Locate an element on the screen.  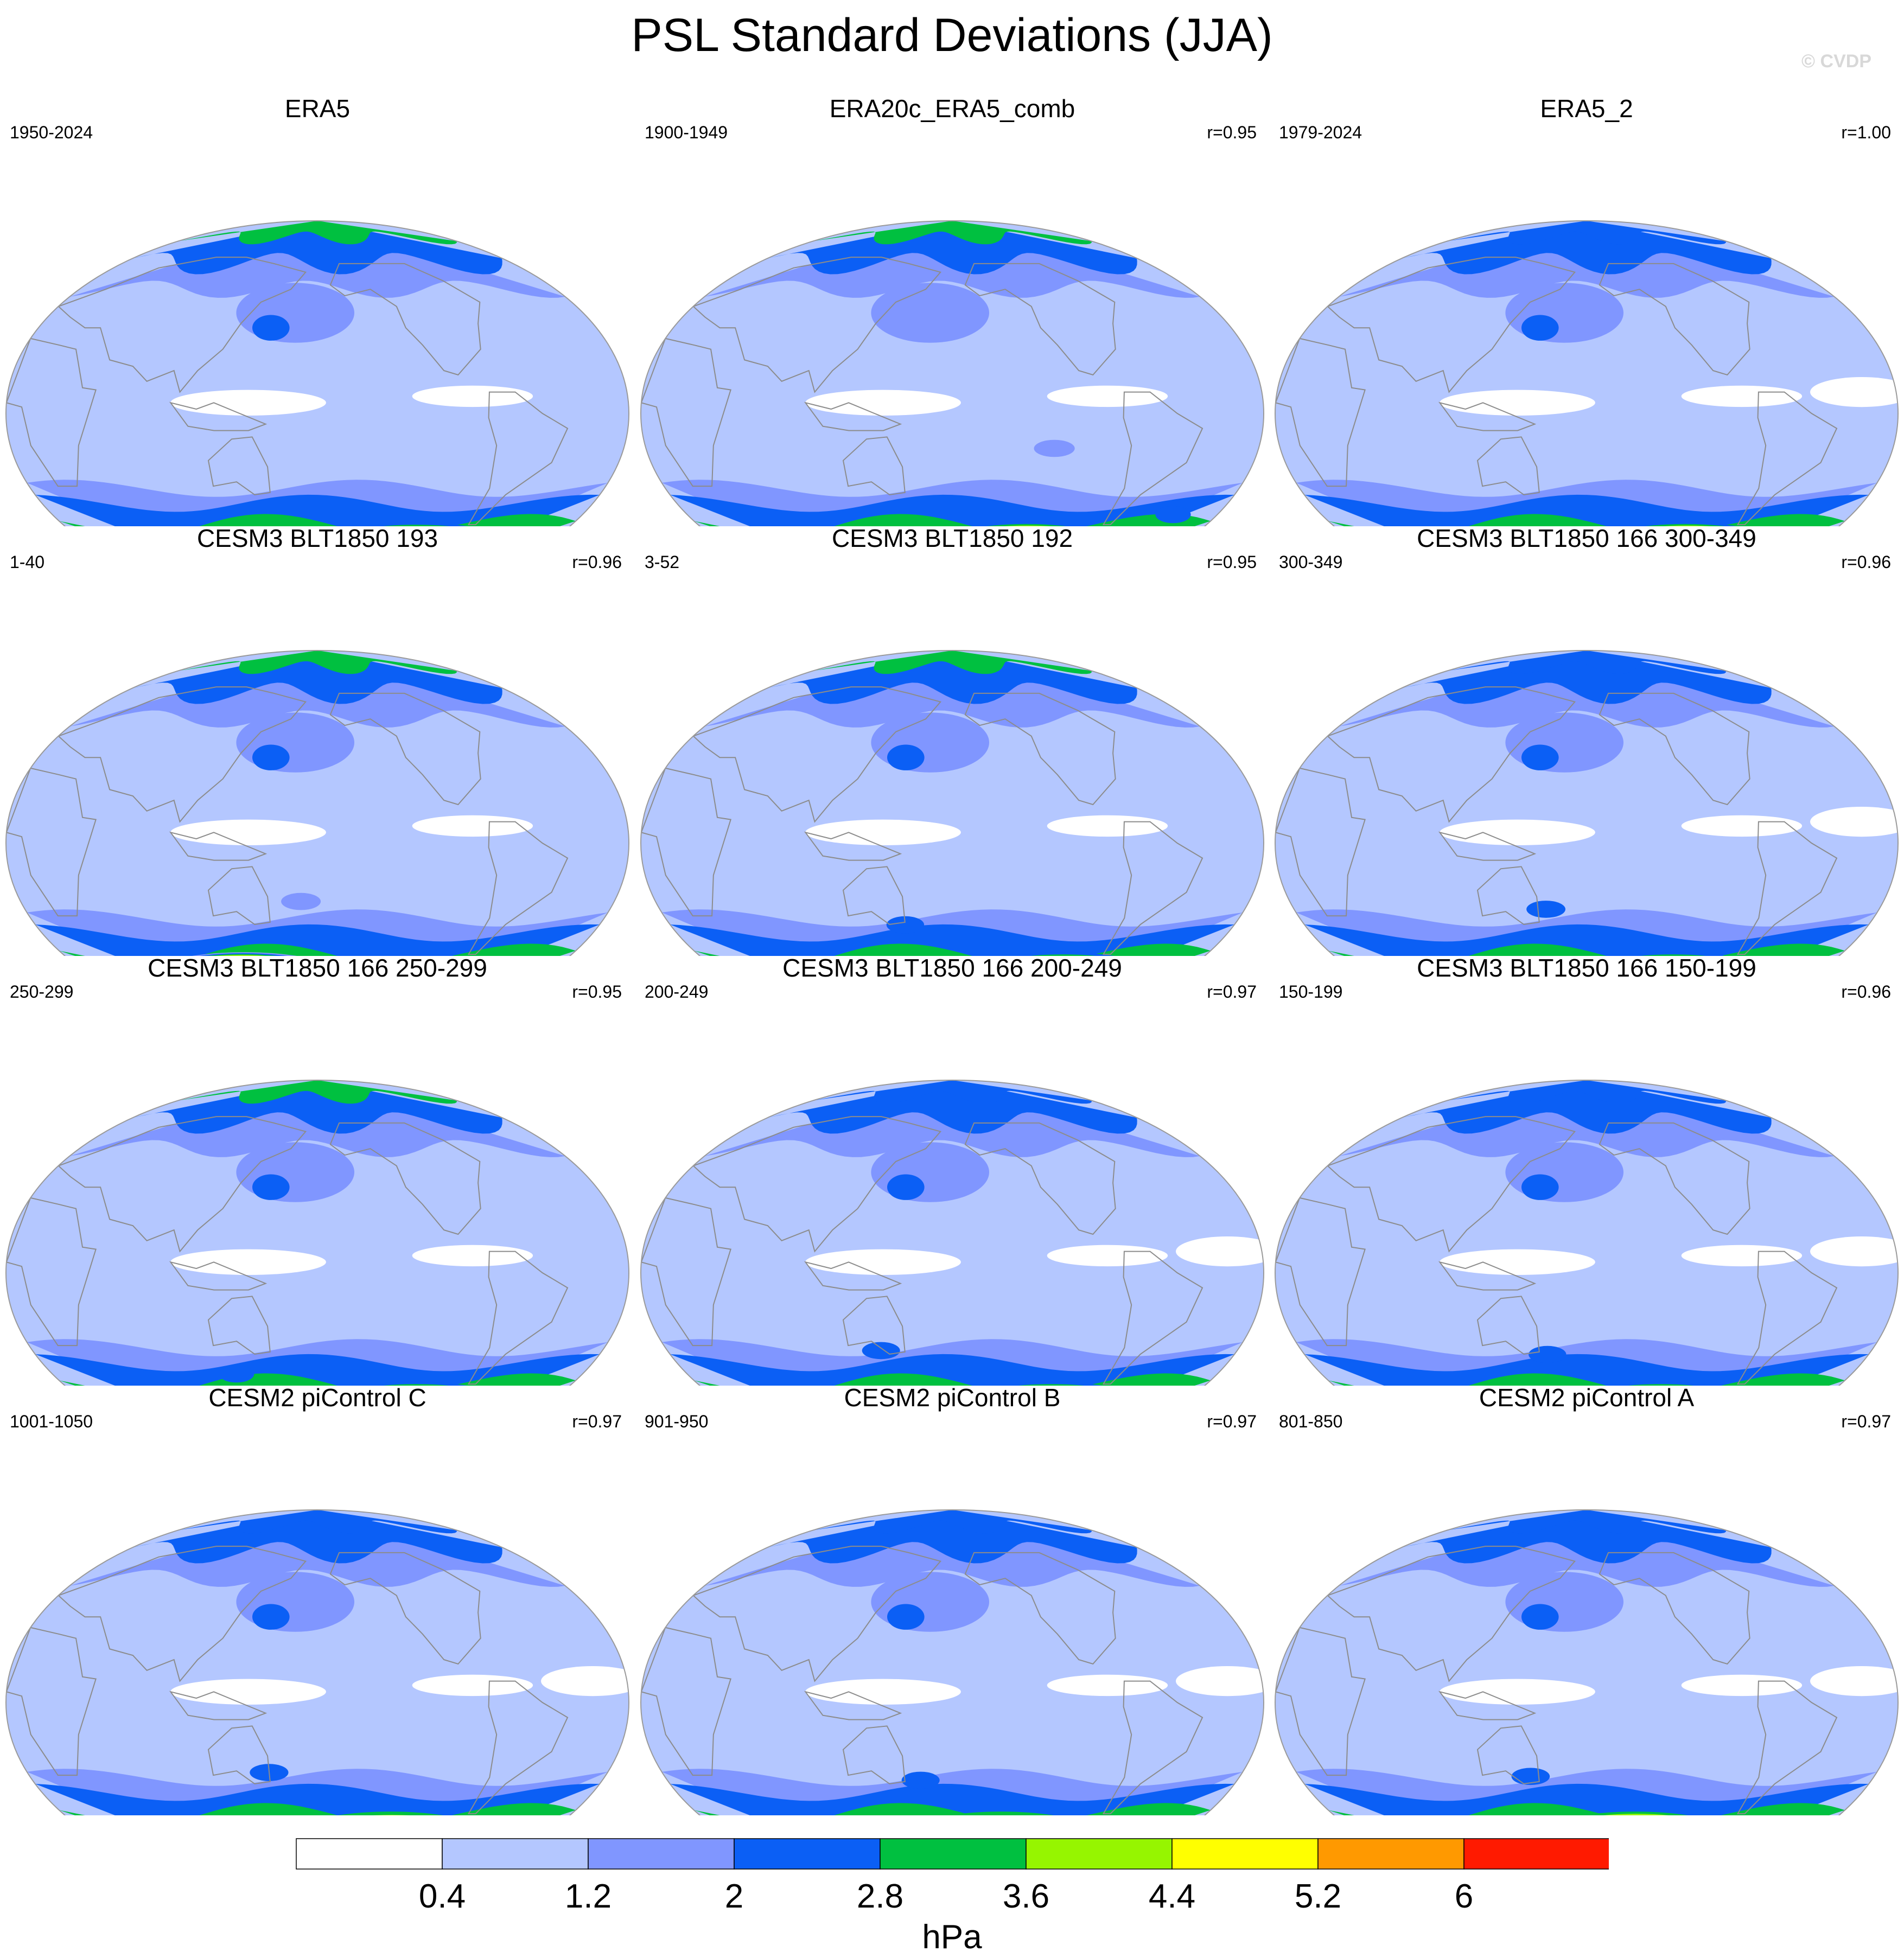
map-panel: CESM3 BLT1850 166 200-249 200-249 r=0.97 is located at coordinates (952, 1169).